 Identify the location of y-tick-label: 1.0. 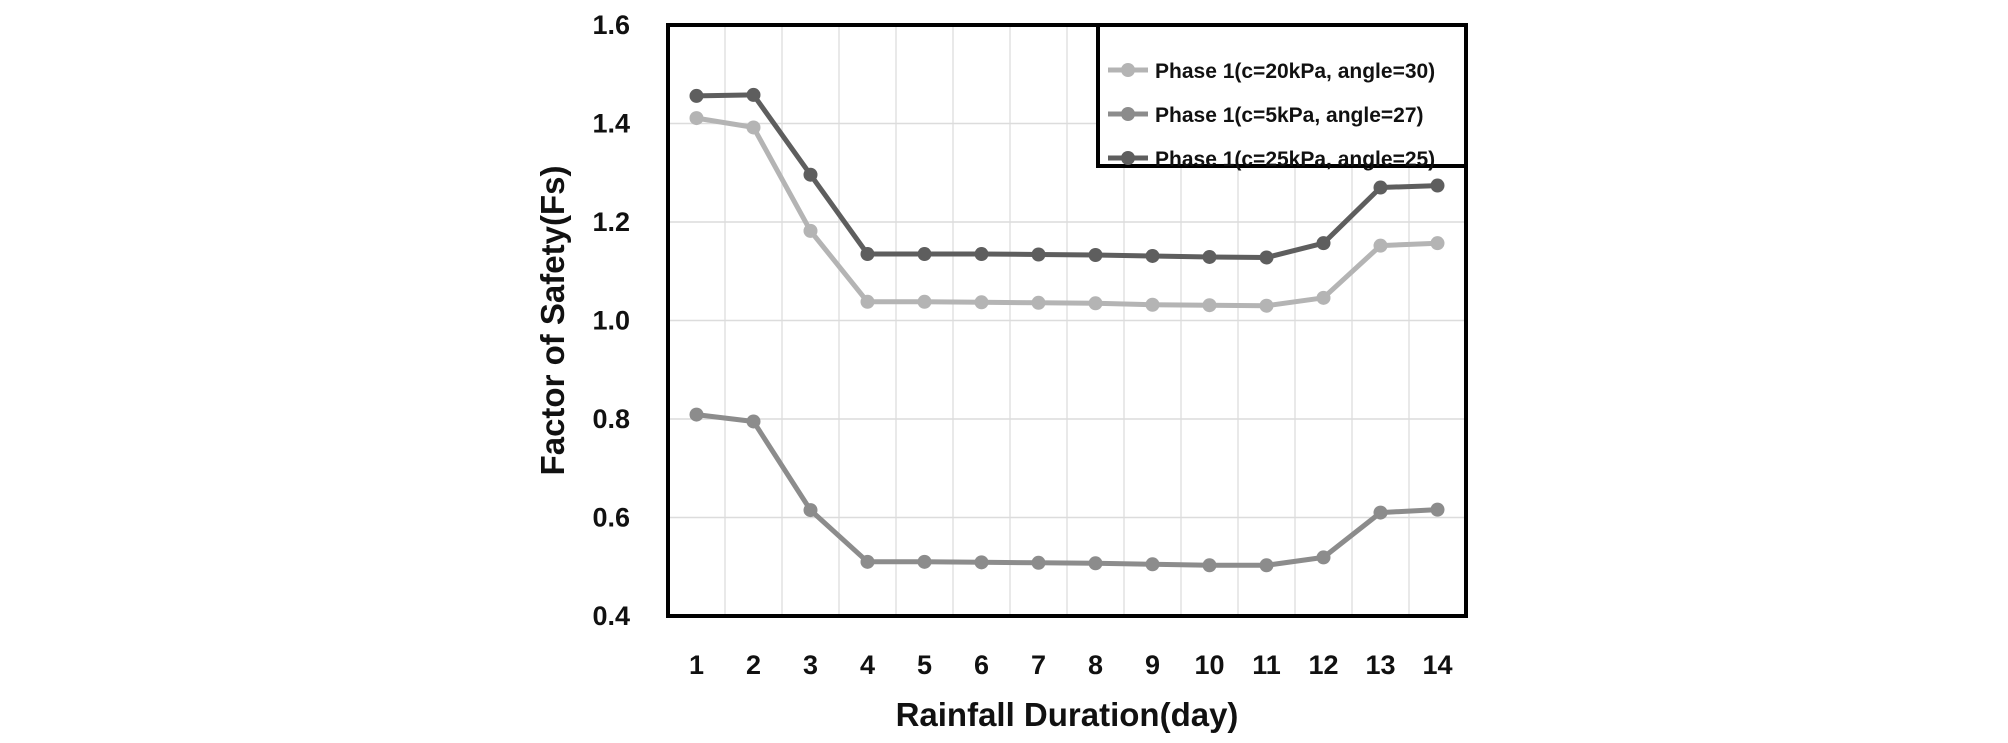
(611, 321).